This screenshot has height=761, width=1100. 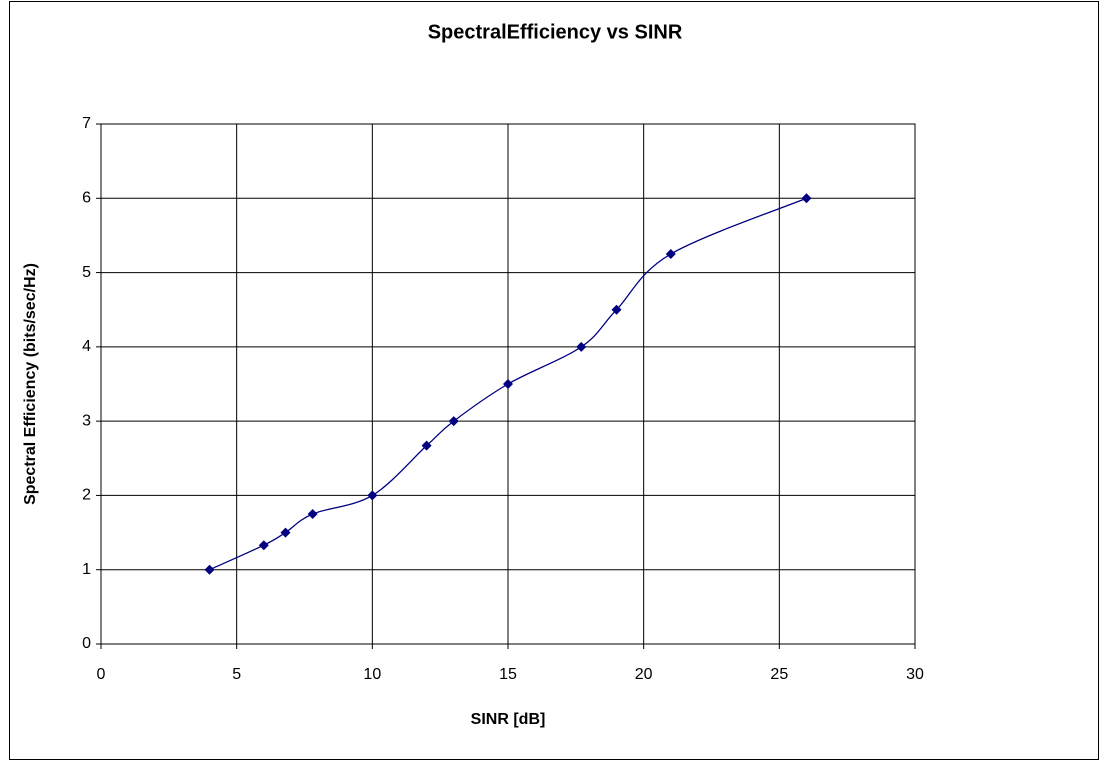 I want to click on y-tick-label: 3, so click(x=86, y=420).